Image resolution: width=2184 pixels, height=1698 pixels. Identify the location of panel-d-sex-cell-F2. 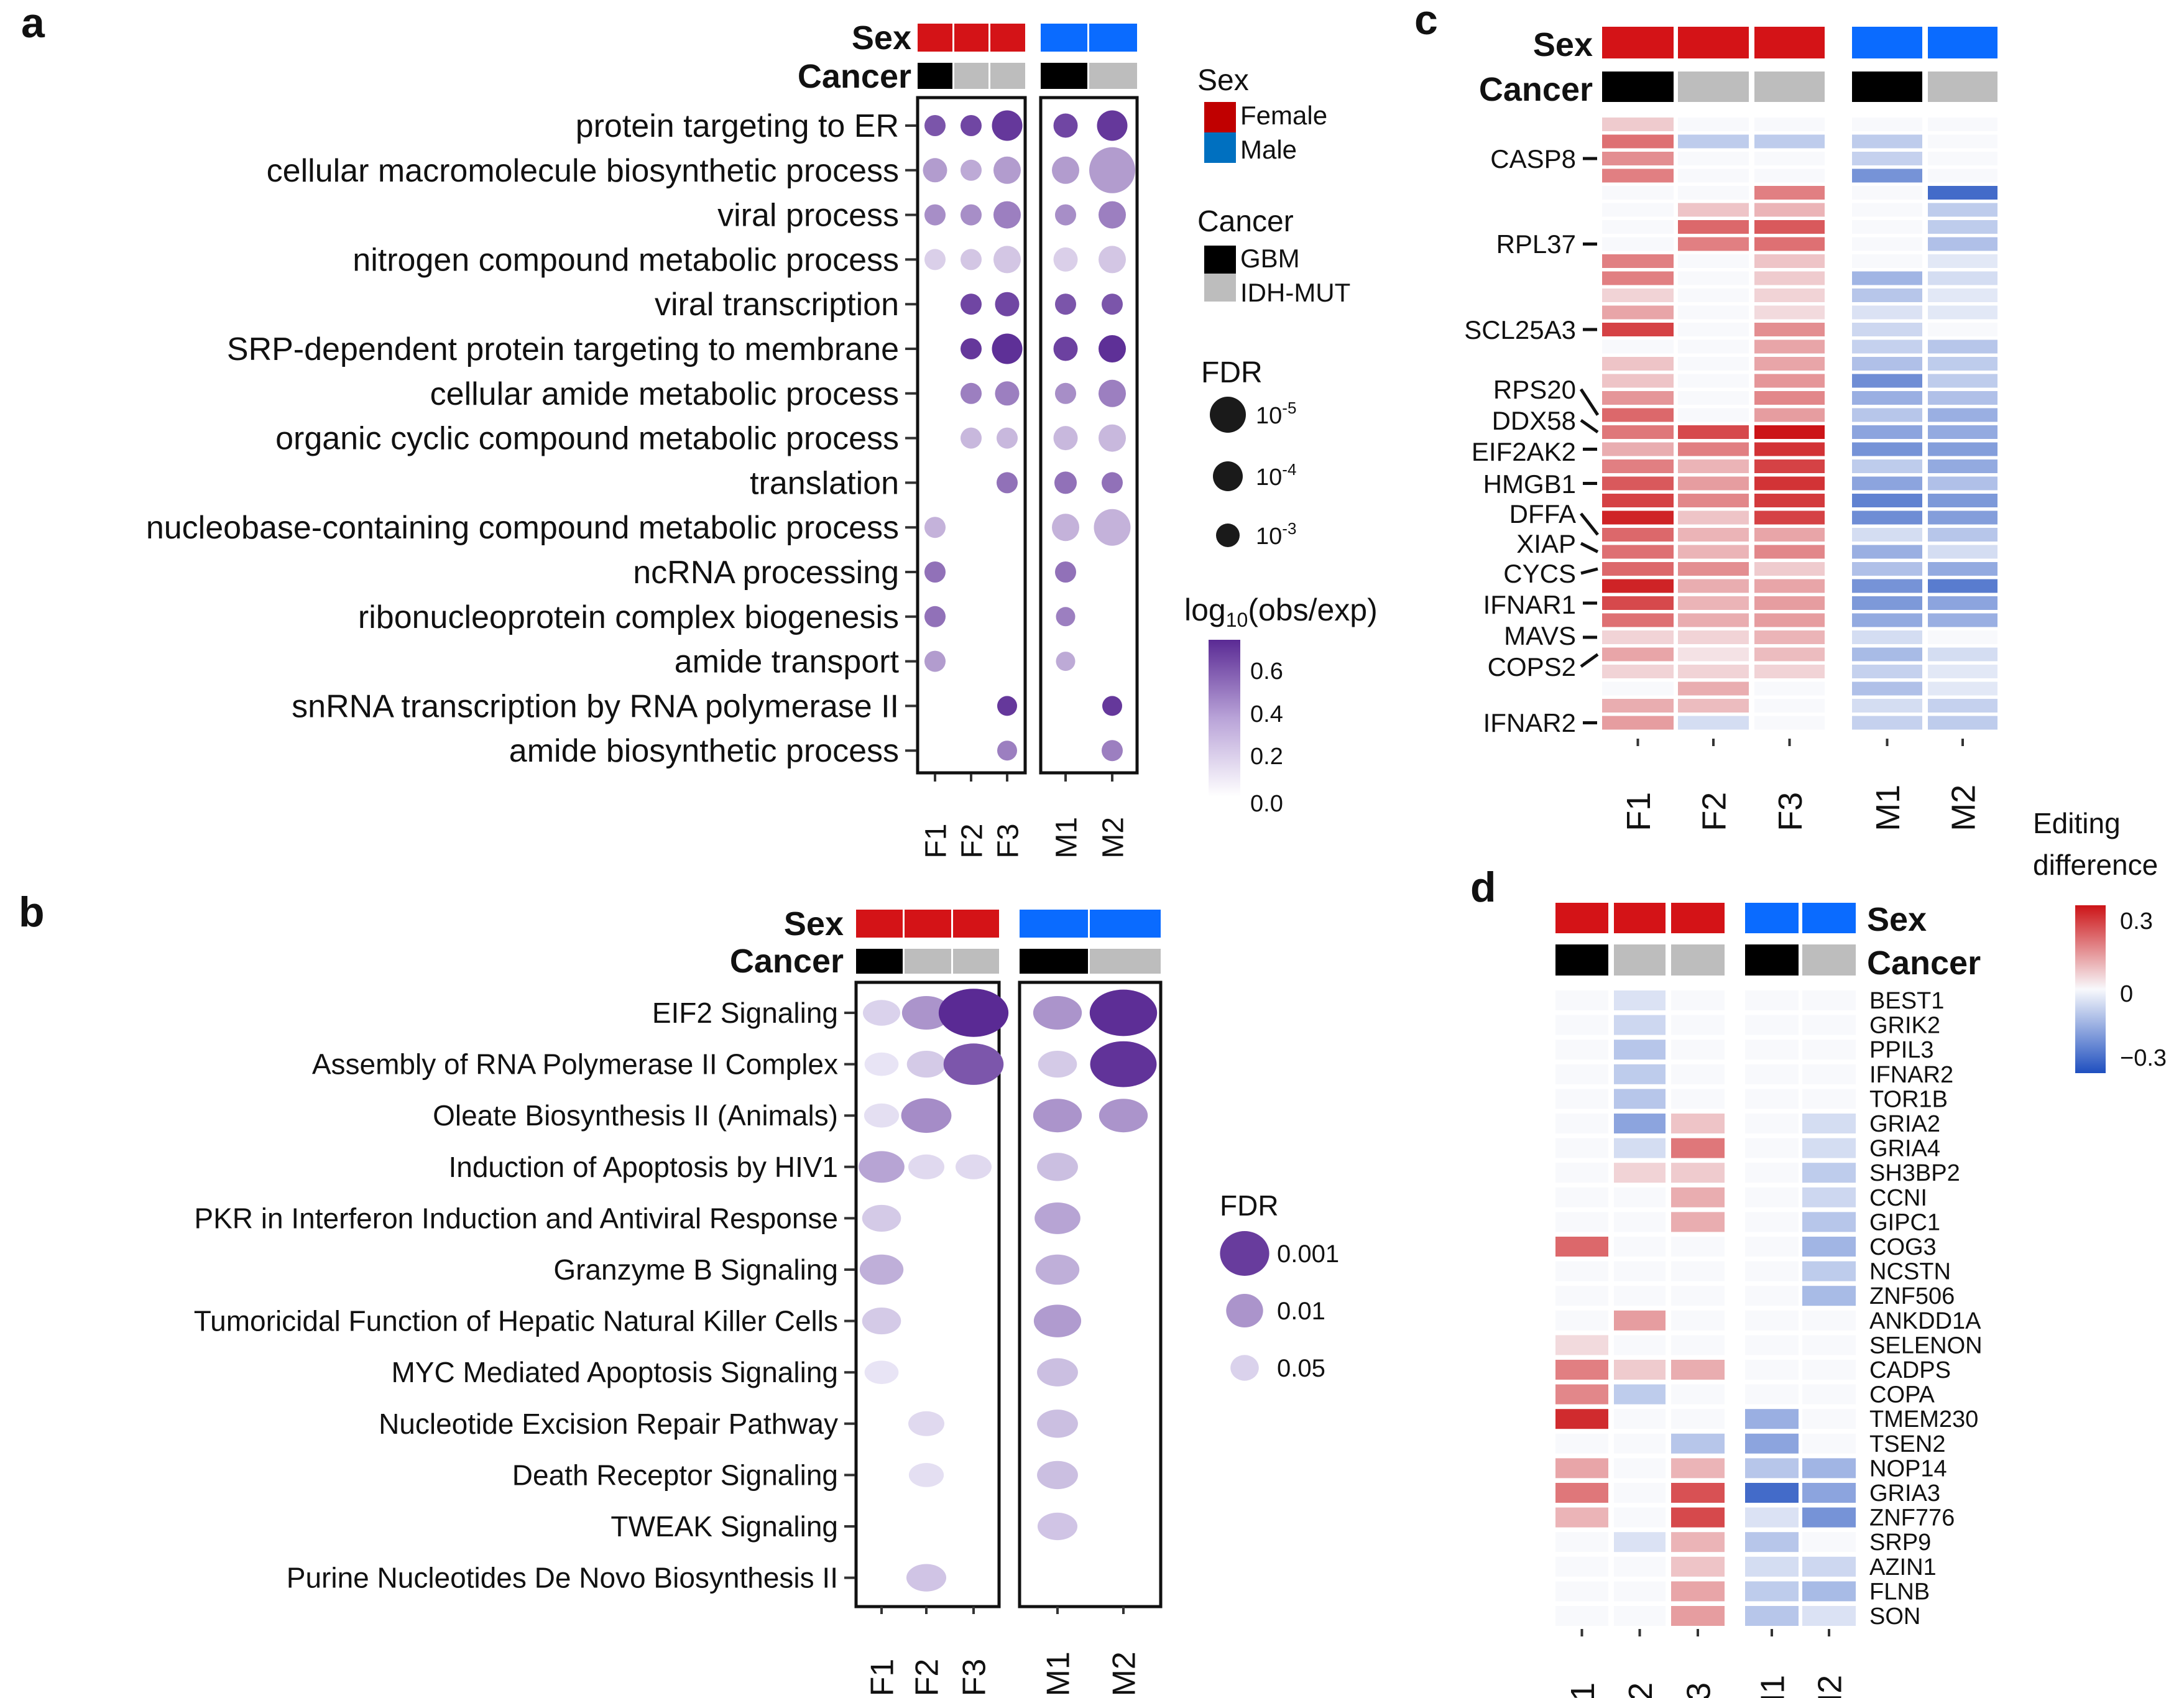
(1640, 918).